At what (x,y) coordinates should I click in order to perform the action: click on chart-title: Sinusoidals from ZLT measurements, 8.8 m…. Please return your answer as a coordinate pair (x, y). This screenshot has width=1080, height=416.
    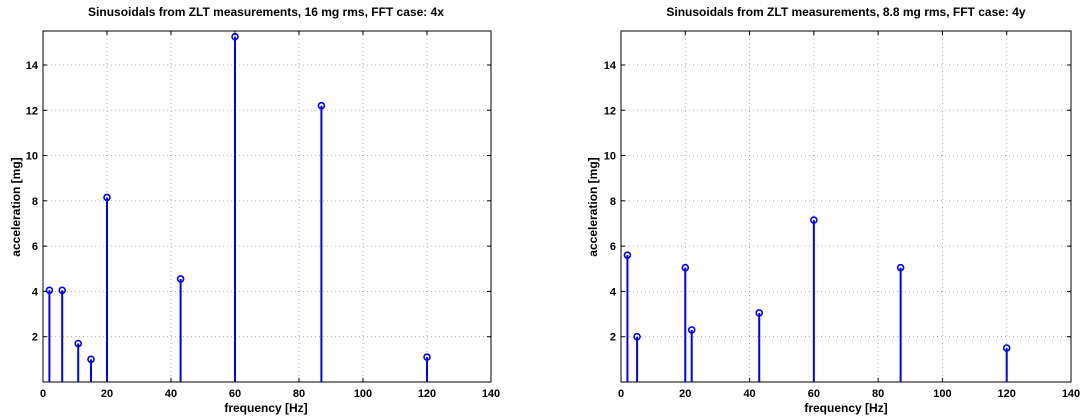
    Looking at the image, I should click on (846, 12).